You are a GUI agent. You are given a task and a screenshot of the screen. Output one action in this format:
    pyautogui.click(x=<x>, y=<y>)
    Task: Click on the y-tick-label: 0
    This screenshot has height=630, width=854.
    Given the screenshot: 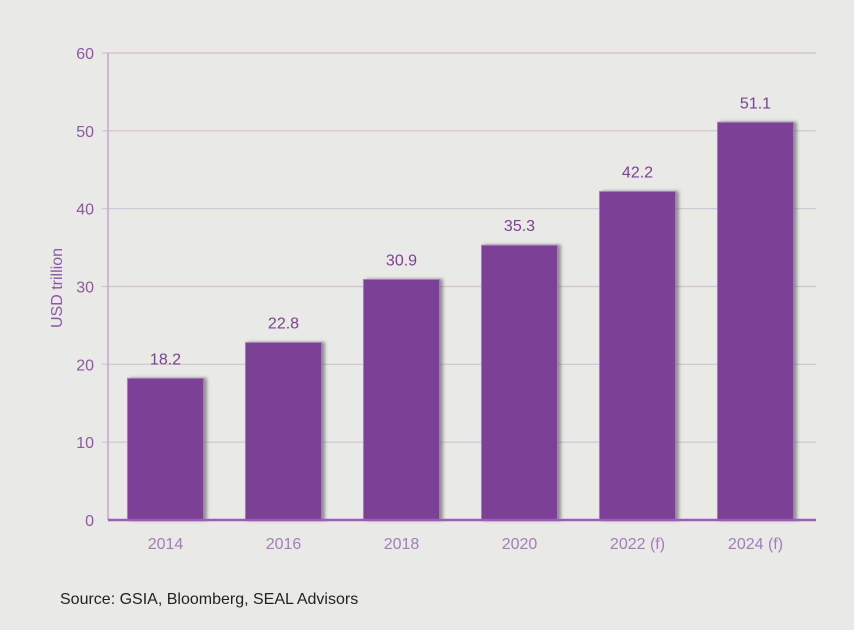 What is the action you would take?
    pyautogui.click(x=89, y=521)
    